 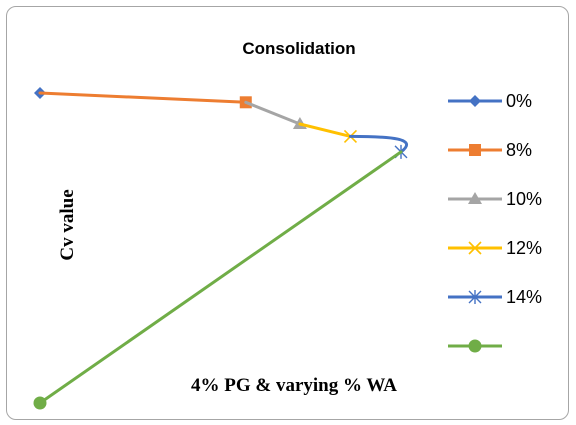 What do you see at coordinates (298, 48) in the screenshot?
I see `chart-title: Consolidation` at bounding box center [298, 48].